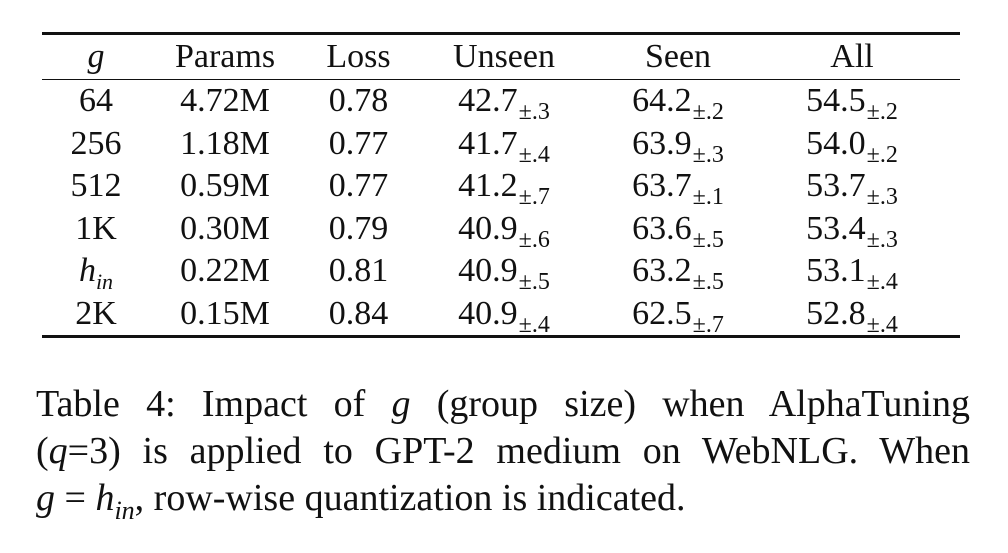 Image resolution: width=1008 pixels, height=553 pixels. Describe the element at coordinates (488, 186) in the screenshot. I see `cell-unseen-mean: 41.2` at that location.